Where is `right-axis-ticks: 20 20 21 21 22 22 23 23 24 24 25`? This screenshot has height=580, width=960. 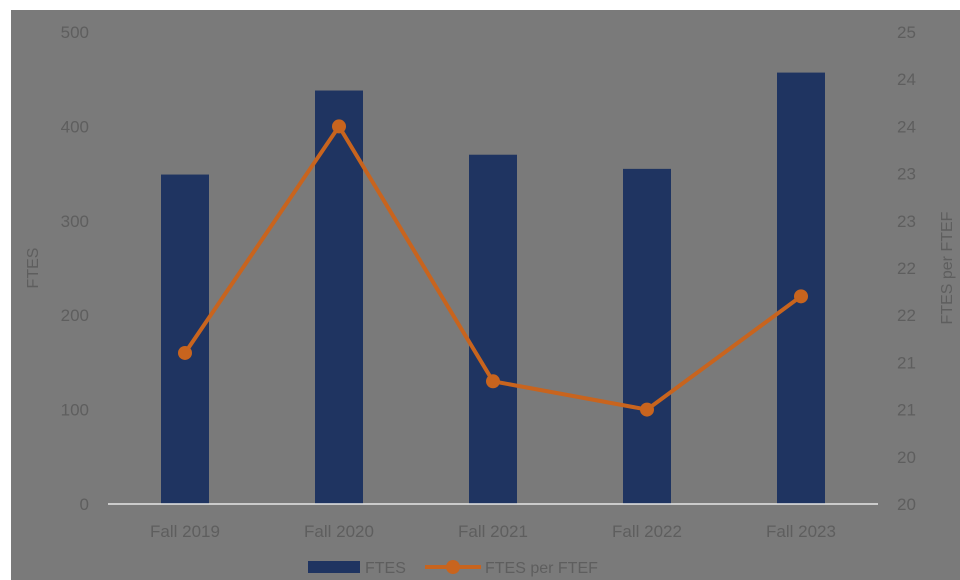
right-axis-ticks: 20 20 21 21 22 22 23 23 24 24 25 is located at coordinates (906, 268).